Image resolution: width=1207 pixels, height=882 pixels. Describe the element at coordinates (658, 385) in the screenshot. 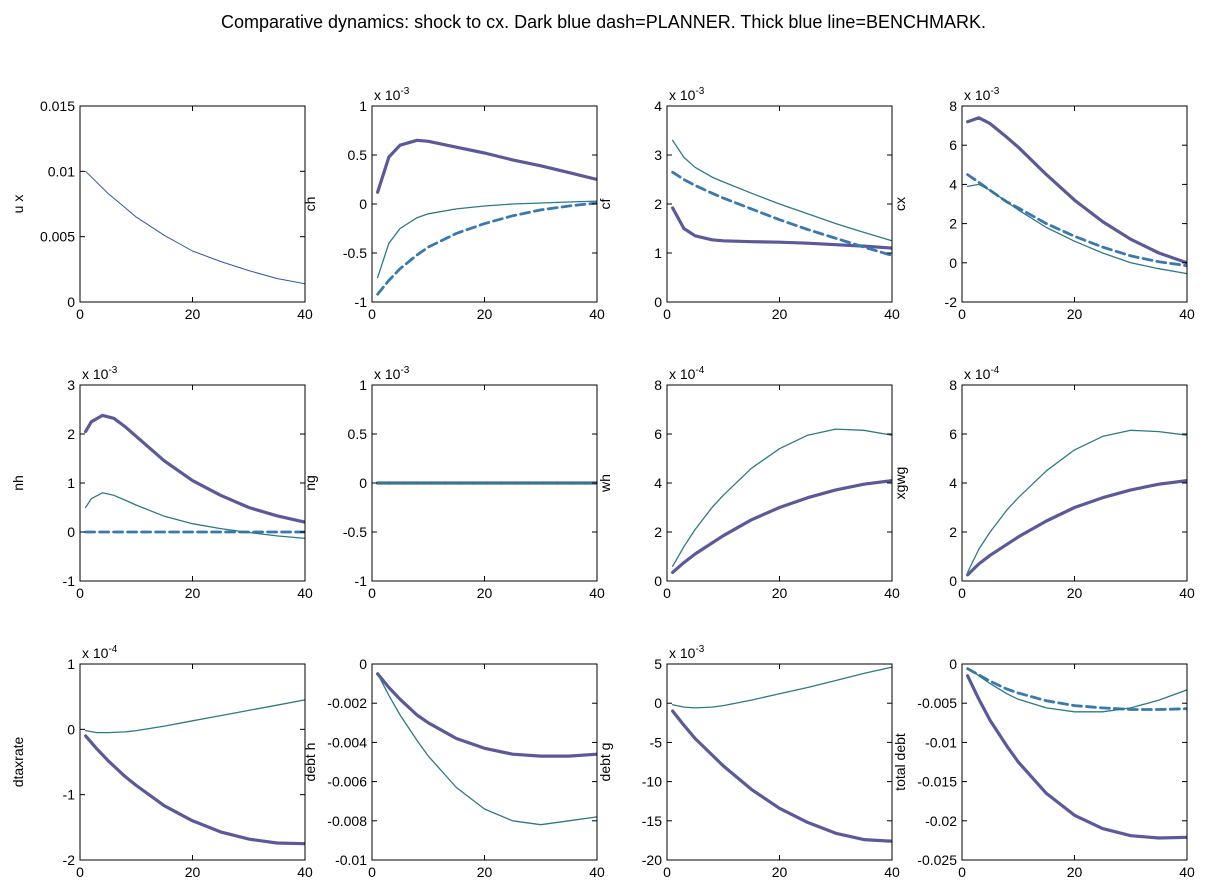

I see `y-tick-label: 8` at that location.